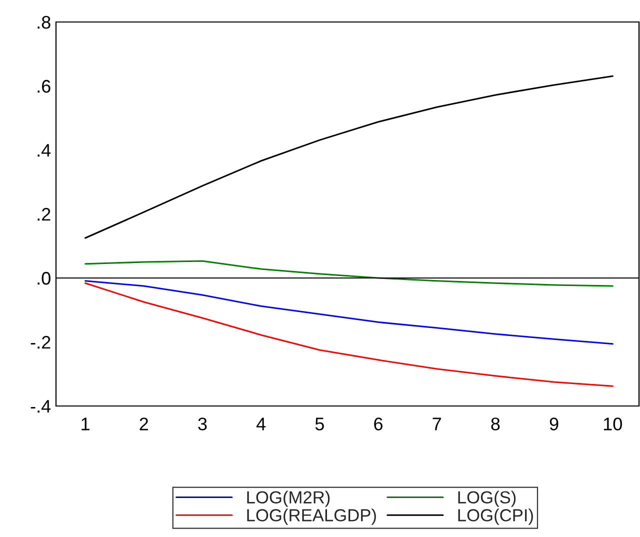  Describe the element at coordinates (144, 424) in the screenshot. I see `x-tick-label: 2` at that location.